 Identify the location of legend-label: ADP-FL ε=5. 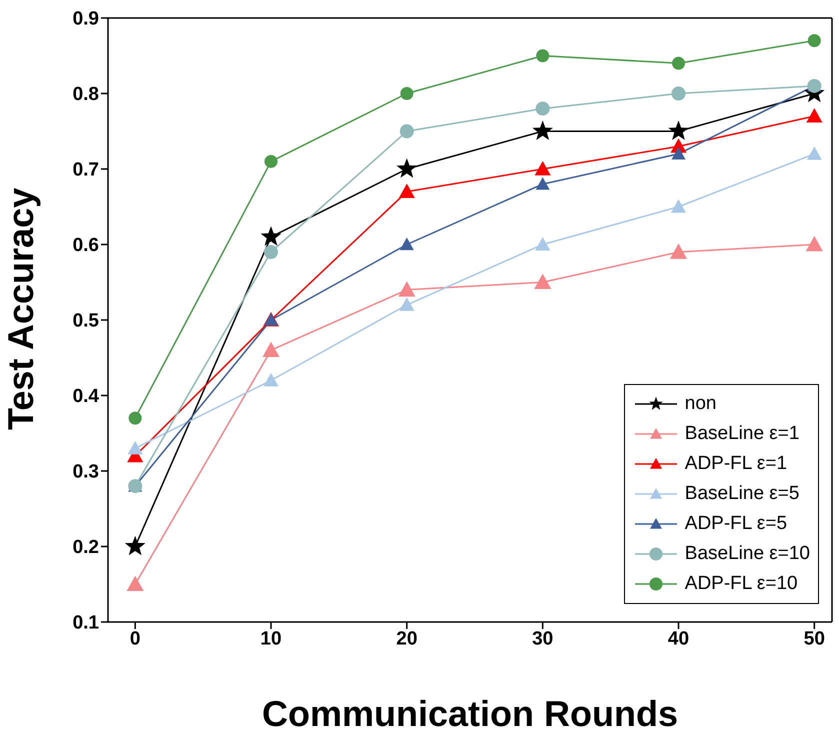
(736, 524).